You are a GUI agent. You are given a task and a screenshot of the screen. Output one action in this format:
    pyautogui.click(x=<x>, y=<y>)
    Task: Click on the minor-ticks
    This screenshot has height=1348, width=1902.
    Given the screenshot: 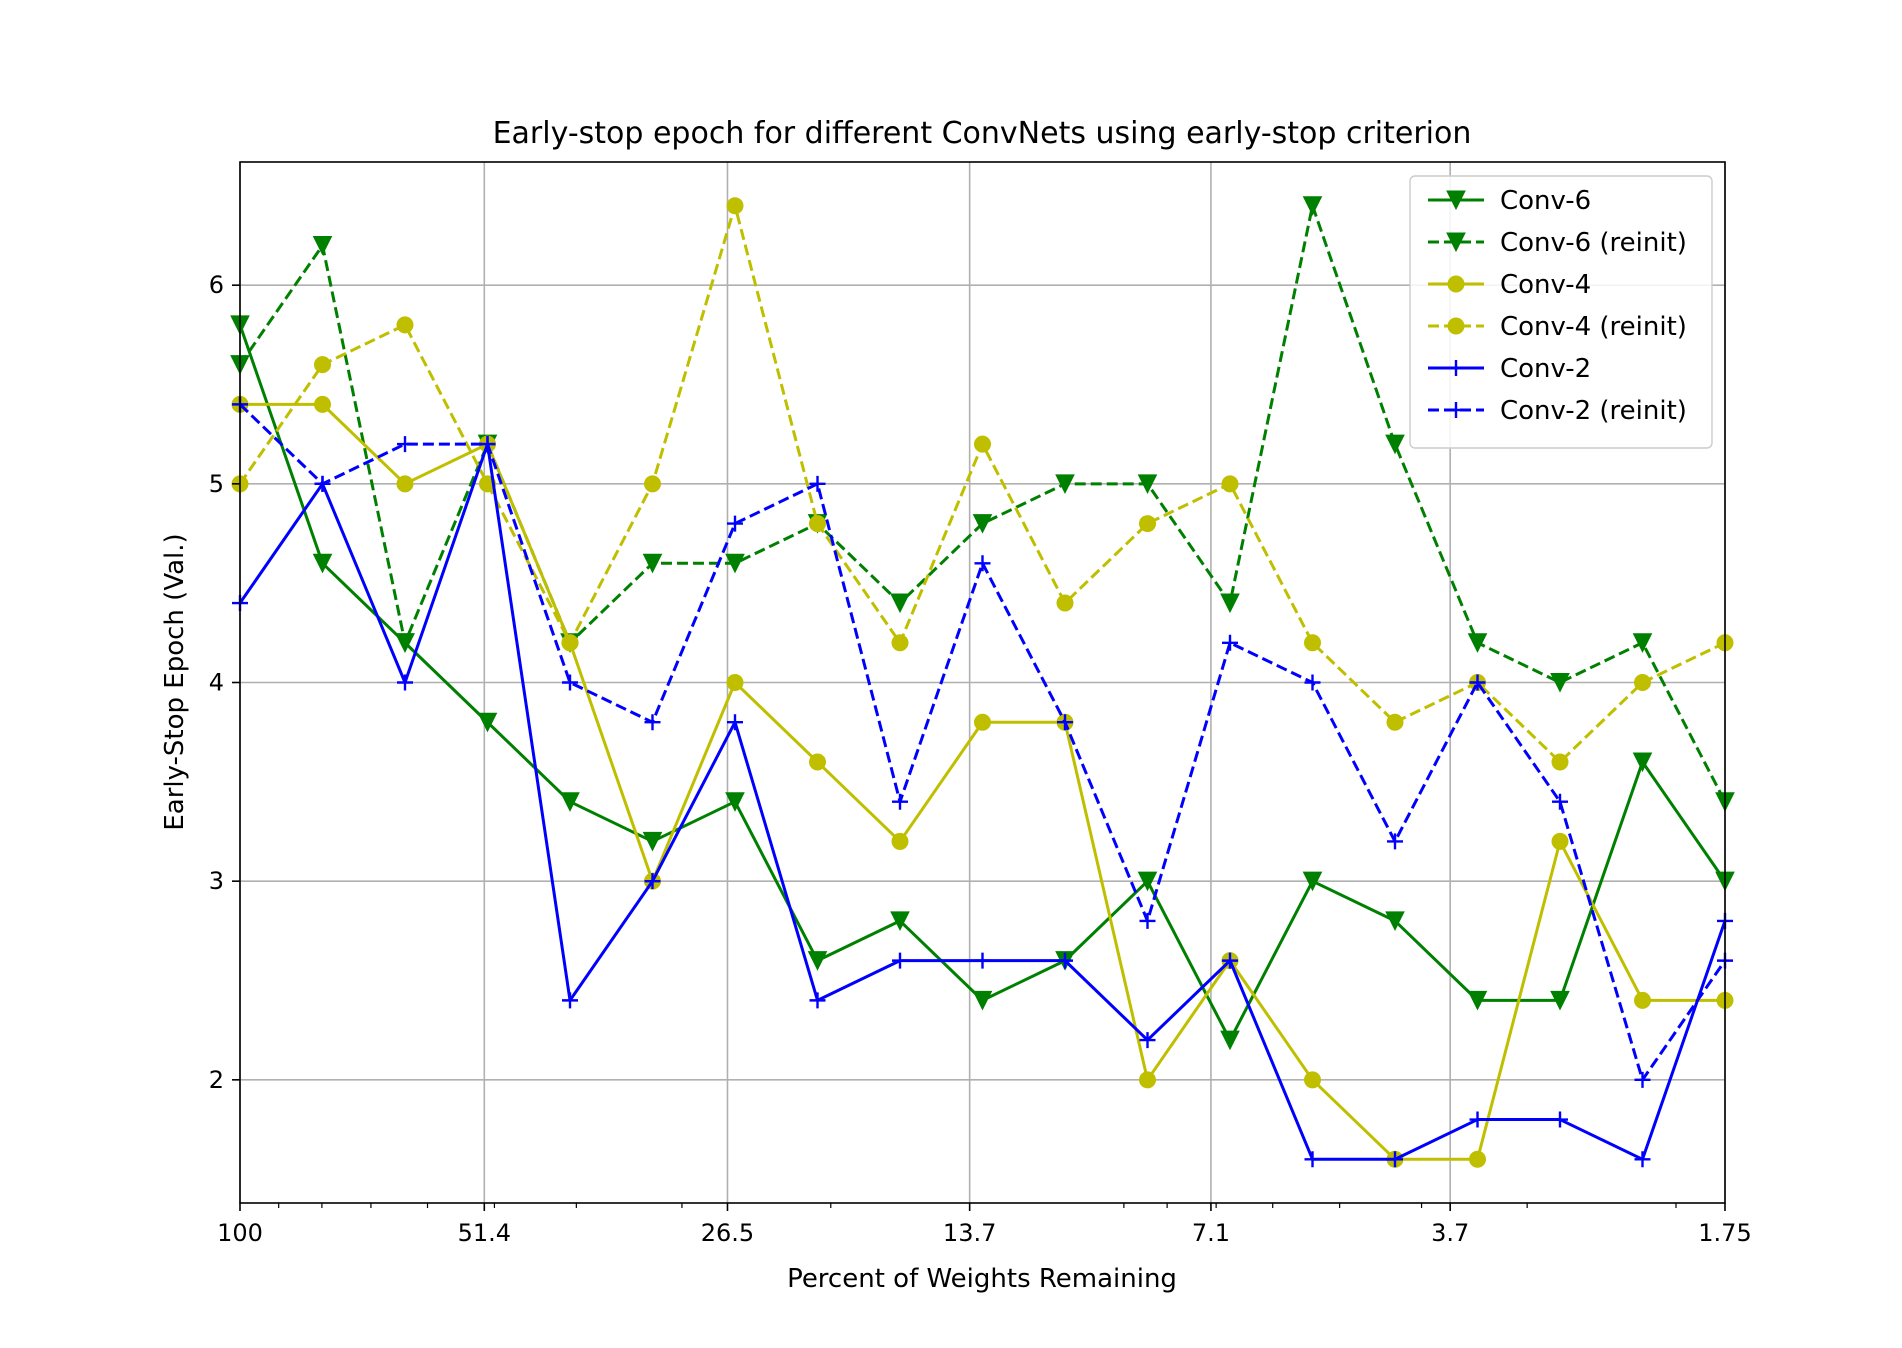 What is the action you would take?
    pyautogui.click(x=977, y=1205)
    